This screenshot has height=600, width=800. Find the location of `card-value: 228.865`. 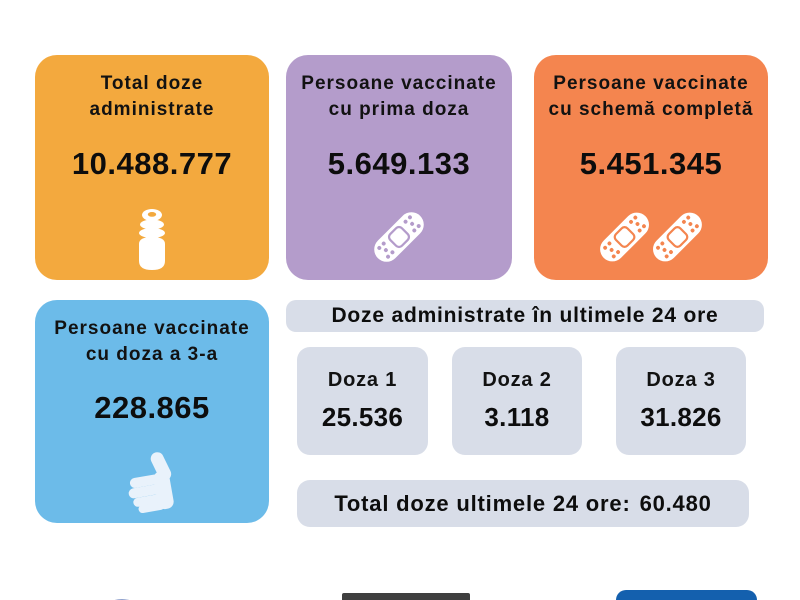

card-value: 228.865 is located at coordinates (152, 408).